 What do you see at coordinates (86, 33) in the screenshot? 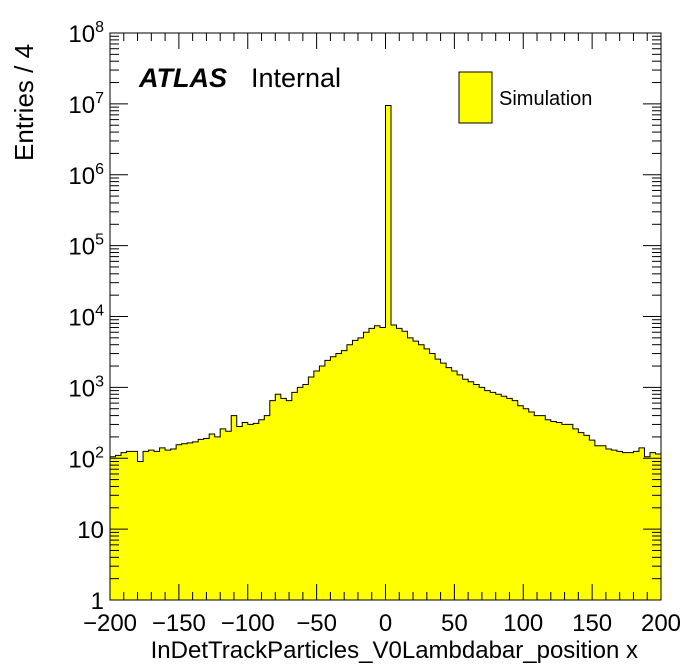
I see `y-tick-label: 10⁸` at bounding box center [86, 33].